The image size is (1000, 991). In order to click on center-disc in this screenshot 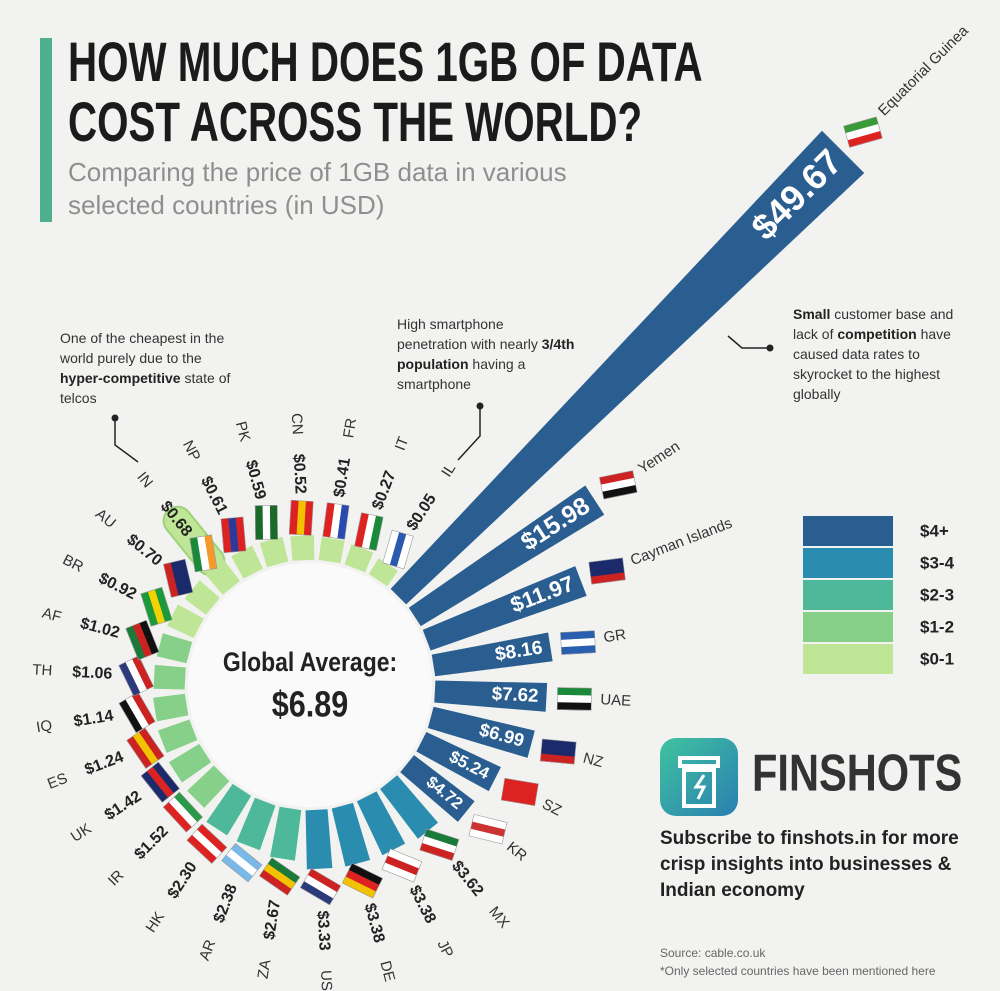, I will do `click(310, 685)`.